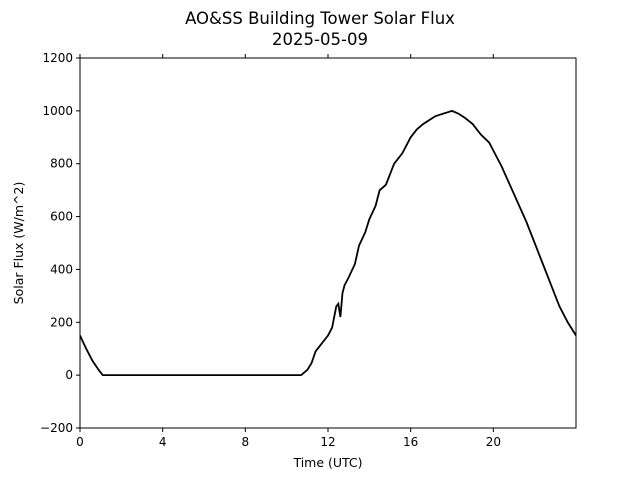 The image size is (640, 480). What do you see at coordinates (57, 58) in the screenshot?
I see `y-tick-label: 1200` at bounding box center [57, 58].